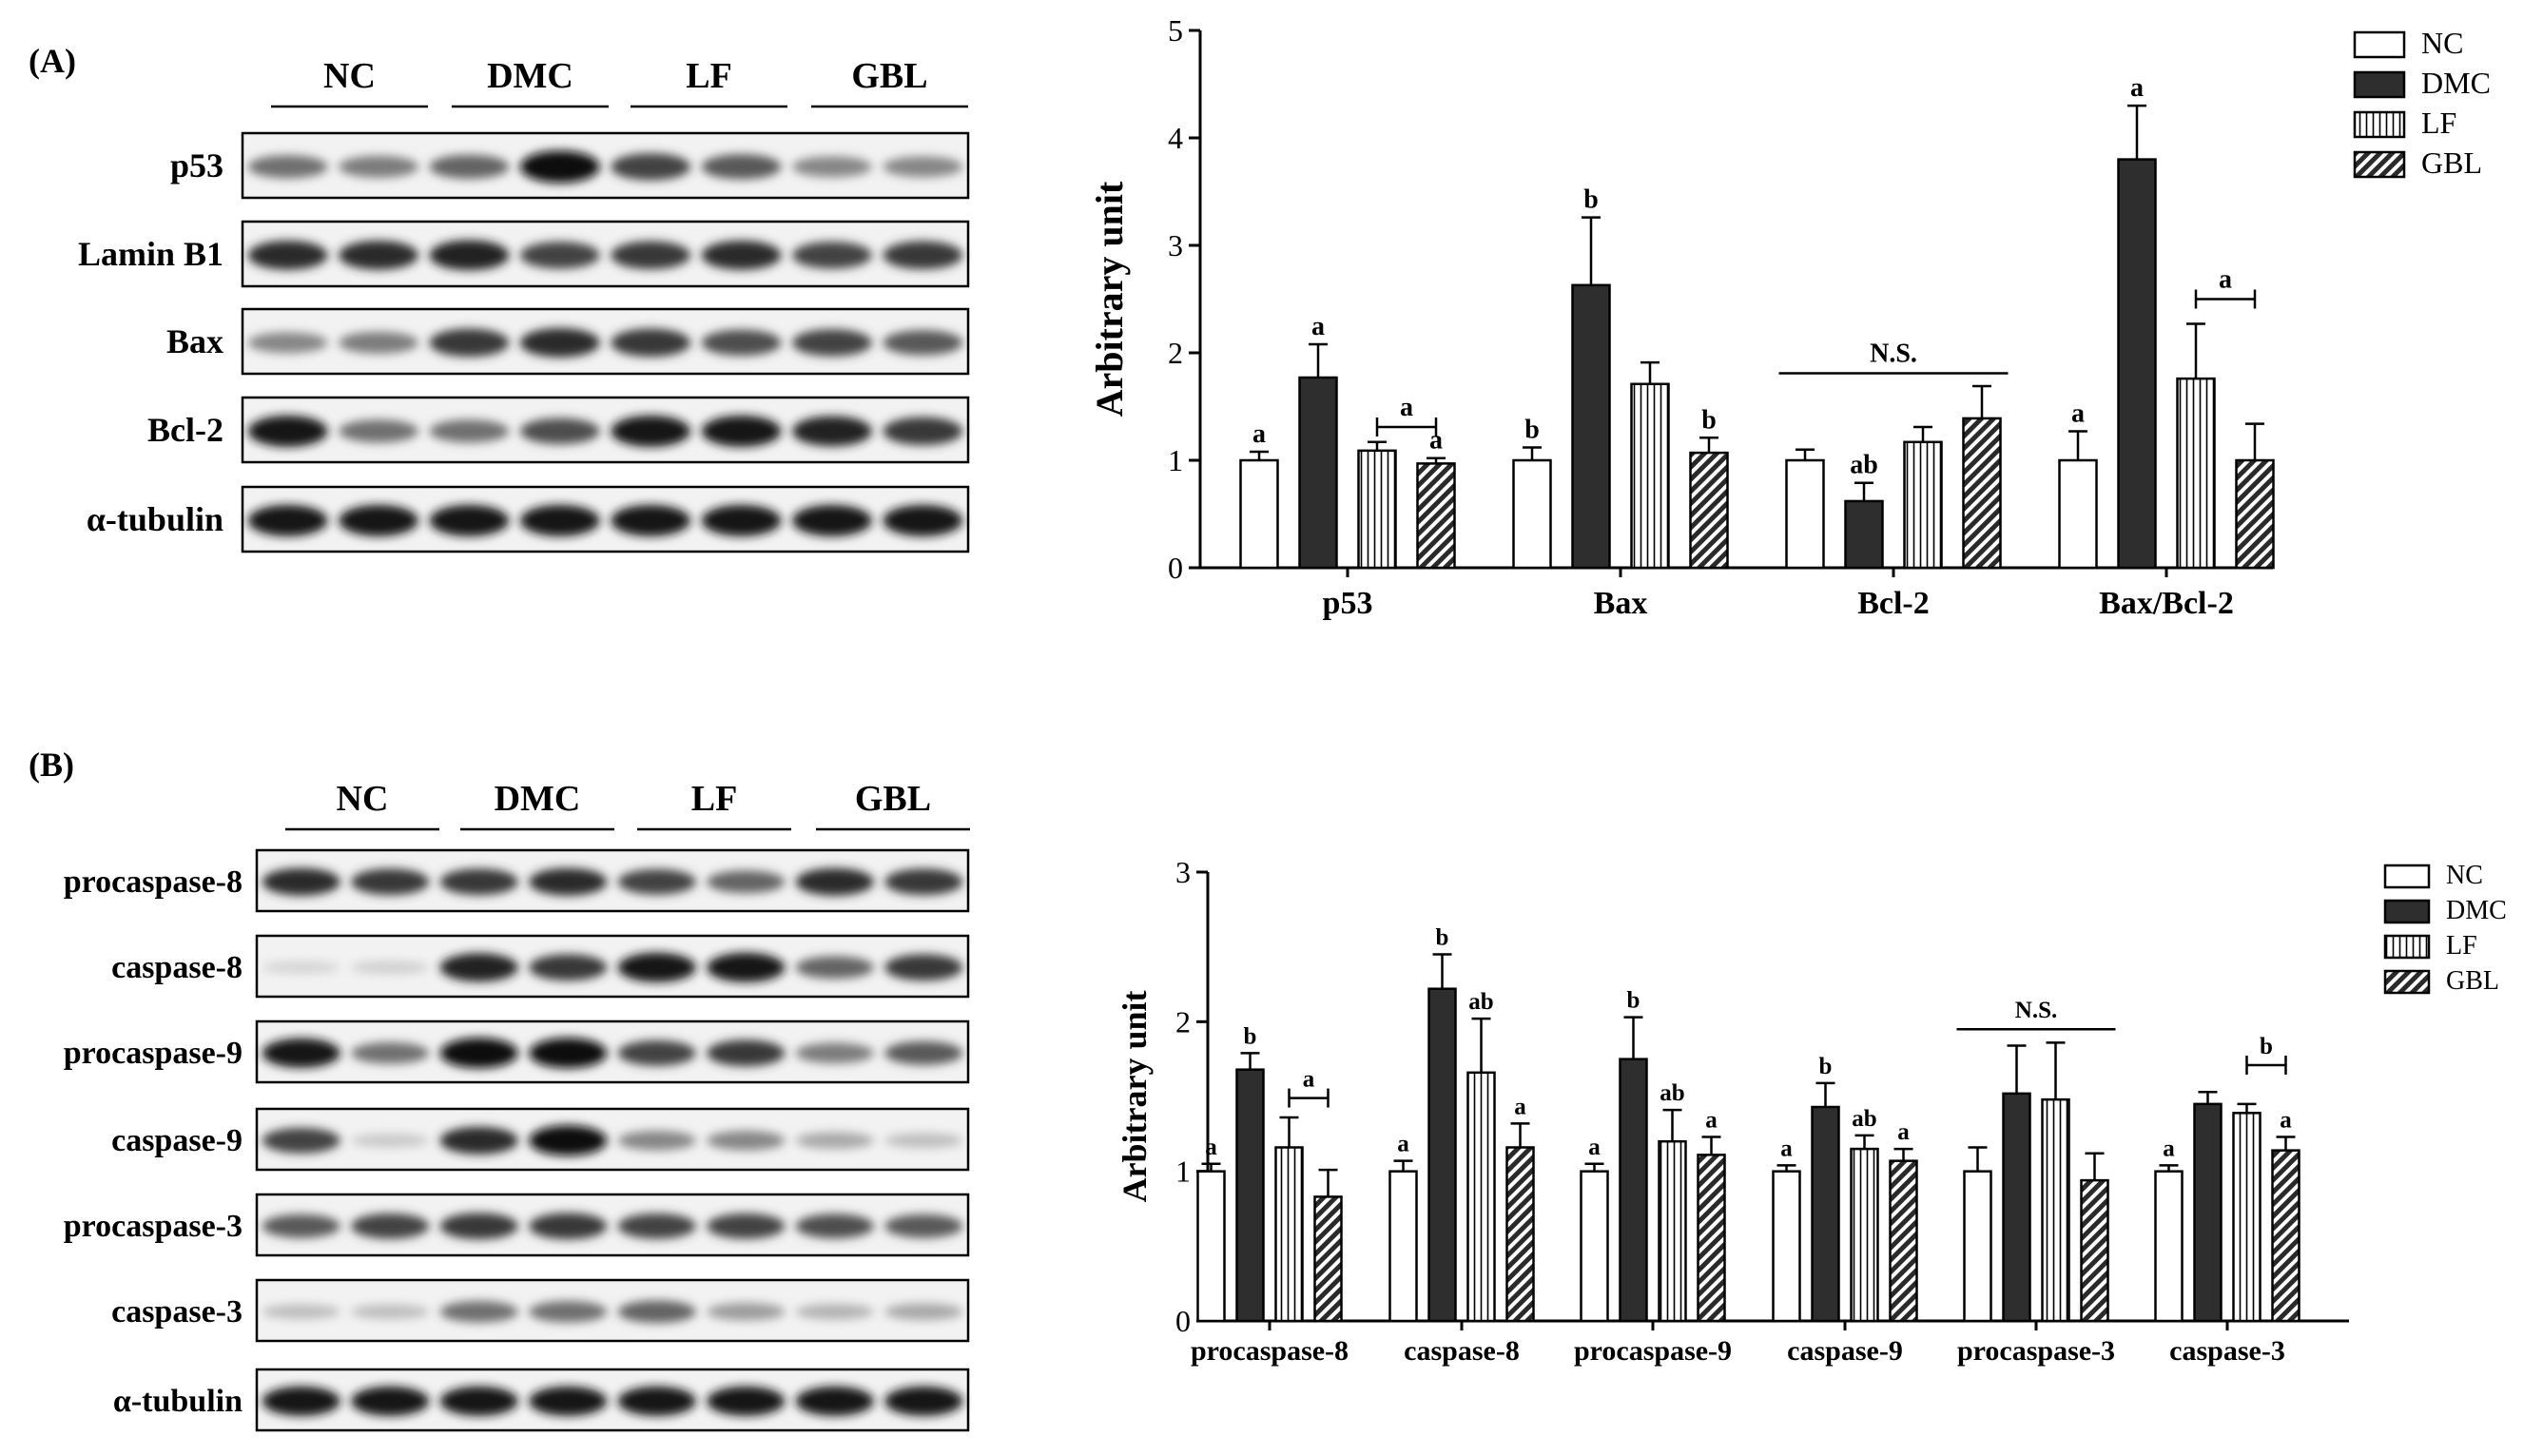  Describe the element at coordinates (153, 1053) in the screenshot. I see `blot-row-label: procaspase-9` at that location.